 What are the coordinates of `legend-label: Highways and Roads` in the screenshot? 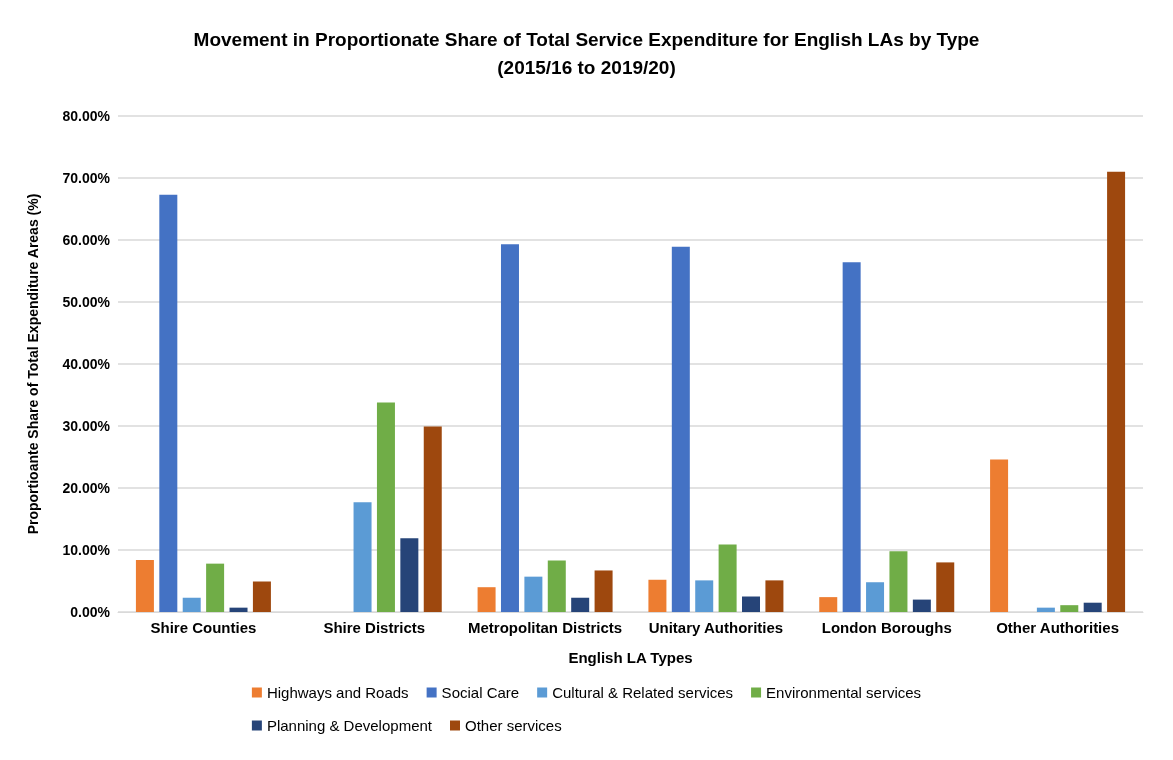 It's located at (337, 692).